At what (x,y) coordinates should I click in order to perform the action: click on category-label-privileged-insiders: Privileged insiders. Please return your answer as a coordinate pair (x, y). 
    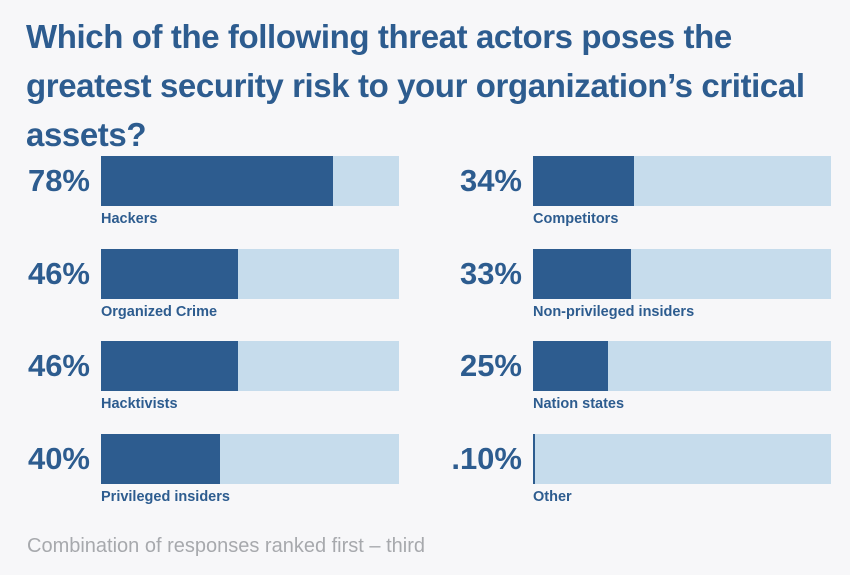
    Looking at the image, I should click on (165, 496).